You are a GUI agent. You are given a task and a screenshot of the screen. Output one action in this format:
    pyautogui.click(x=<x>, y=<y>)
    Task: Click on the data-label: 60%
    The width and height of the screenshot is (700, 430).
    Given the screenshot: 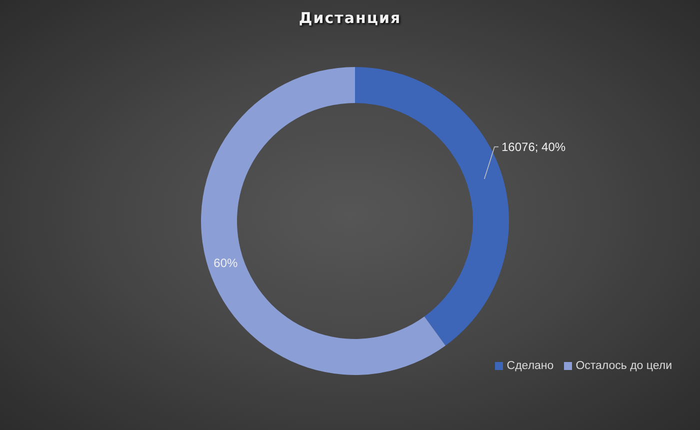 What is the action you would take?
    pyautogui.click(x=226, y=263)
    